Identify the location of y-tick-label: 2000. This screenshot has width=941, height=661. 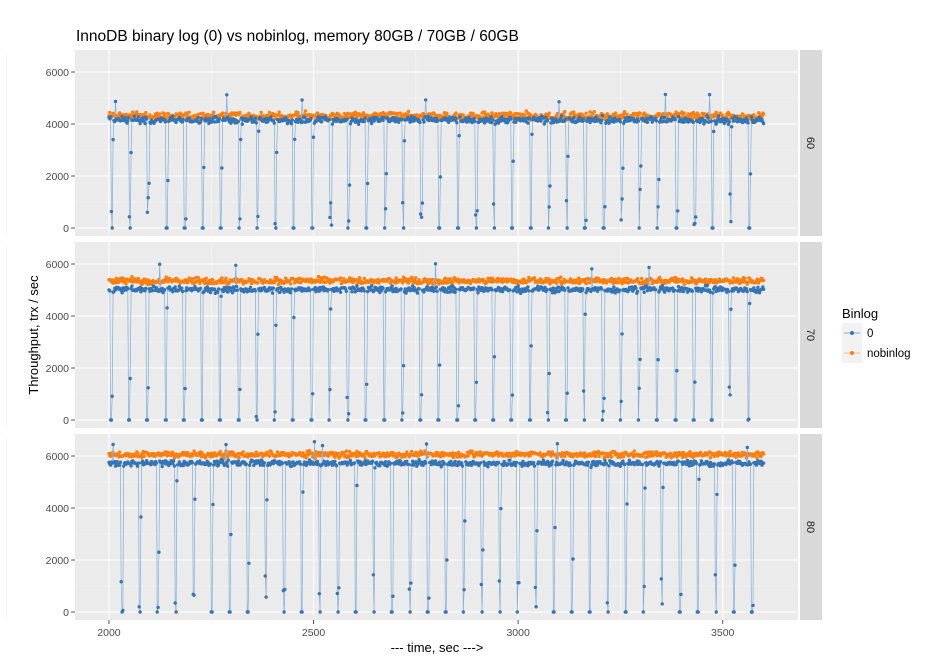
(58, 369).